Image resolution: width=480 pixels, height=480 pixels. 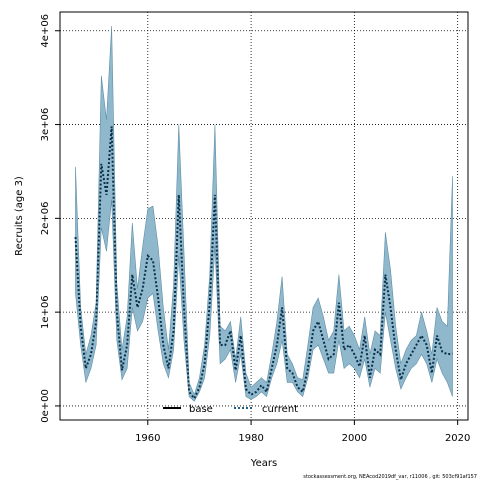 What do you see at coordinates (263, 463) in the screenshot?
I see `x-axis-label: Years` at bounding box center [263, 463].